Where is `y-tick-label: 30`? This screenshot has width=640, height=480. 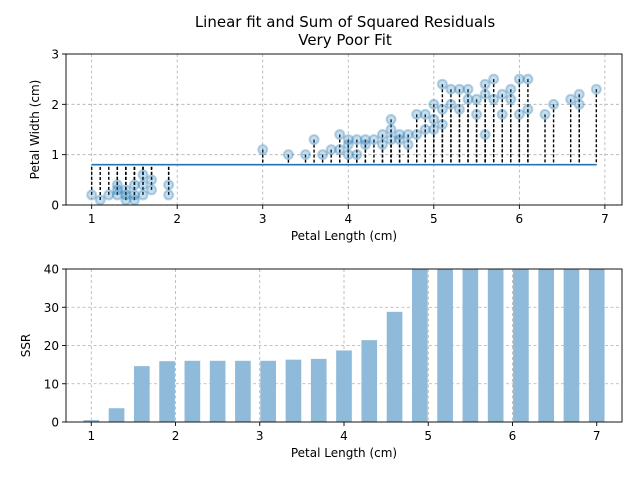 y-tick-label: 30 is located at coordinates (51, 308).